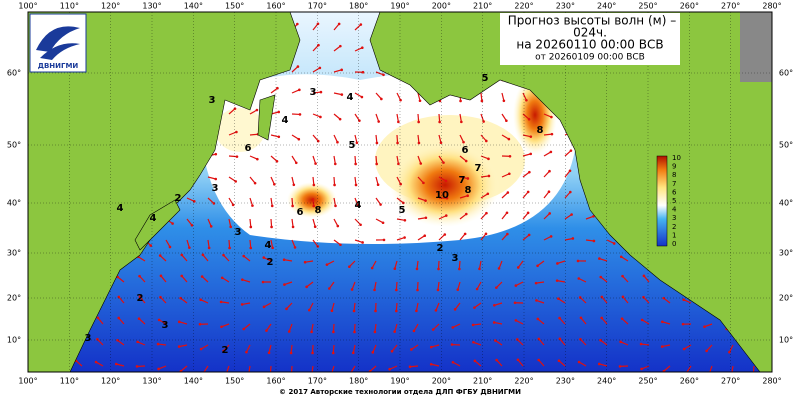 This screenshot has width=800, height=400. Describe the element at coordinates (441, 6) in the screenshot. I see `longitude-label: 200°` at that location.